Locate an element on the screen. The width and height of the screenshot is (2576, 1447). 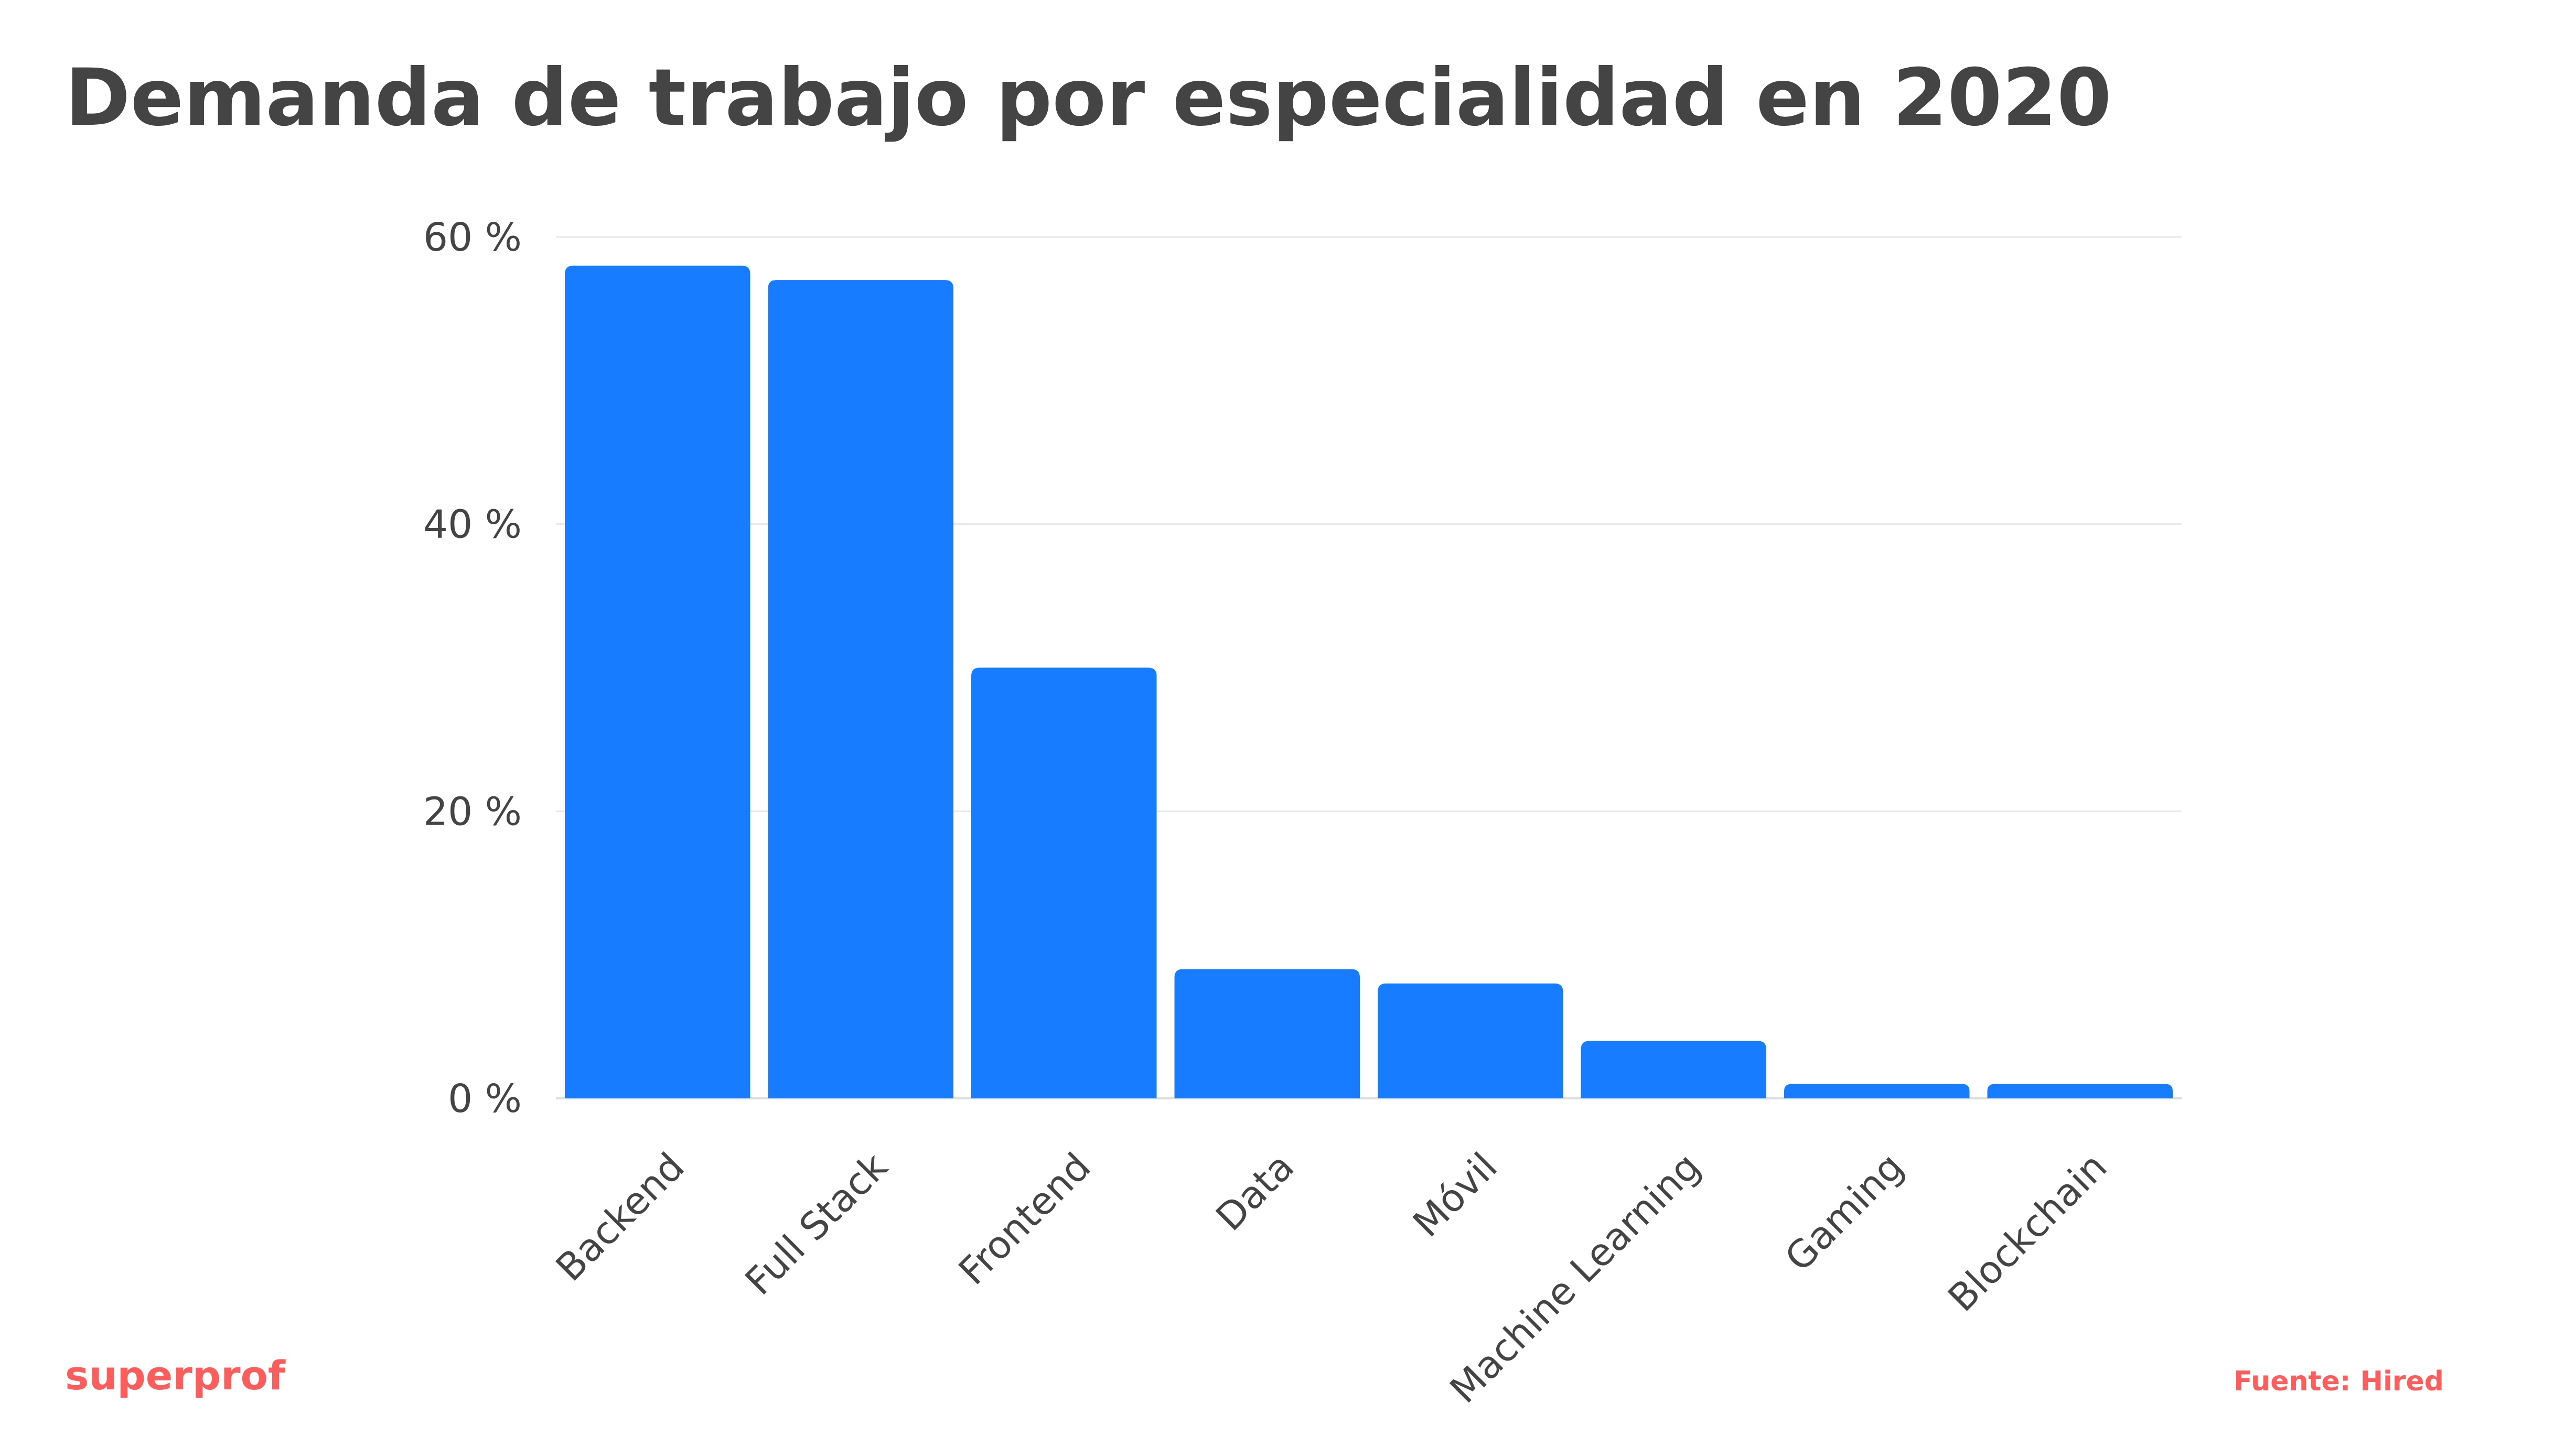
y-tick-label: 40 % is located at coordinates (472, 524).